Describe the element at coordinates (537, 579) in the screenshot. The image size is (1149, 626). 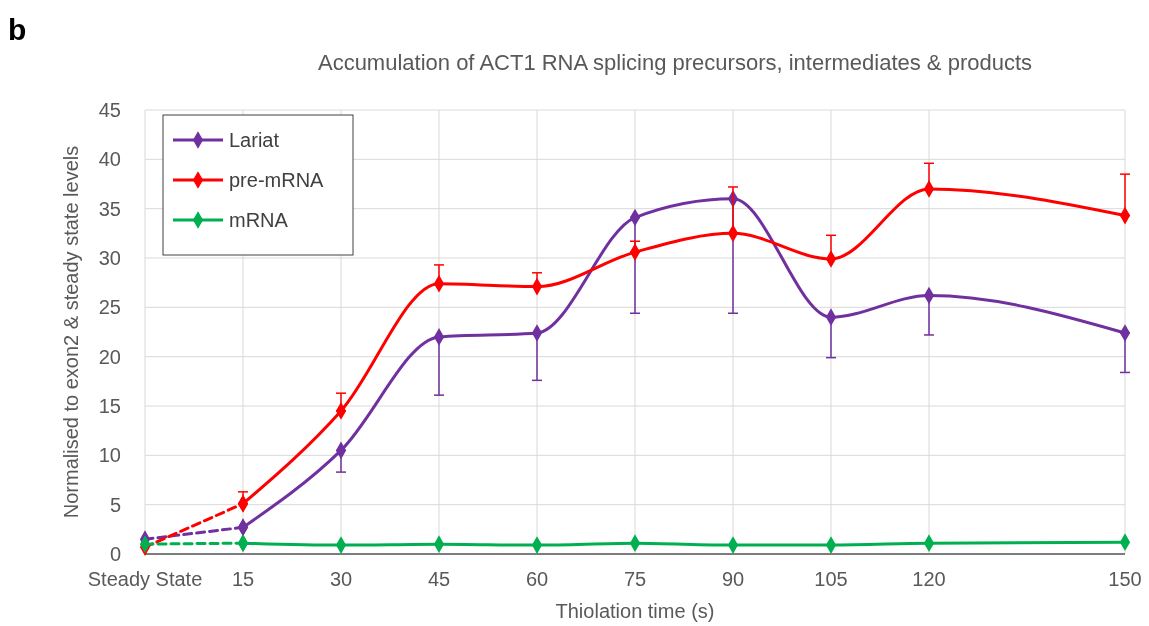
I see `x-tick-label: 60` at that location.